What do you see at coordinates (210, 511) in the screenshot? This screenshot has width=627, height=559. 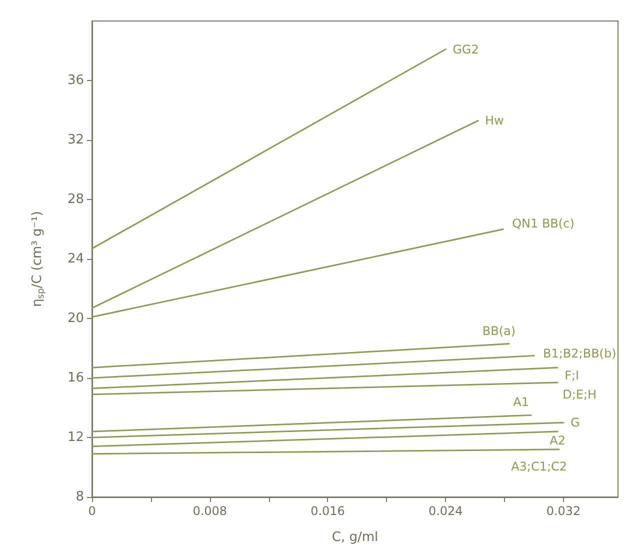 I see `x-tick-label: 0.008` at bounding box center [210, 511].